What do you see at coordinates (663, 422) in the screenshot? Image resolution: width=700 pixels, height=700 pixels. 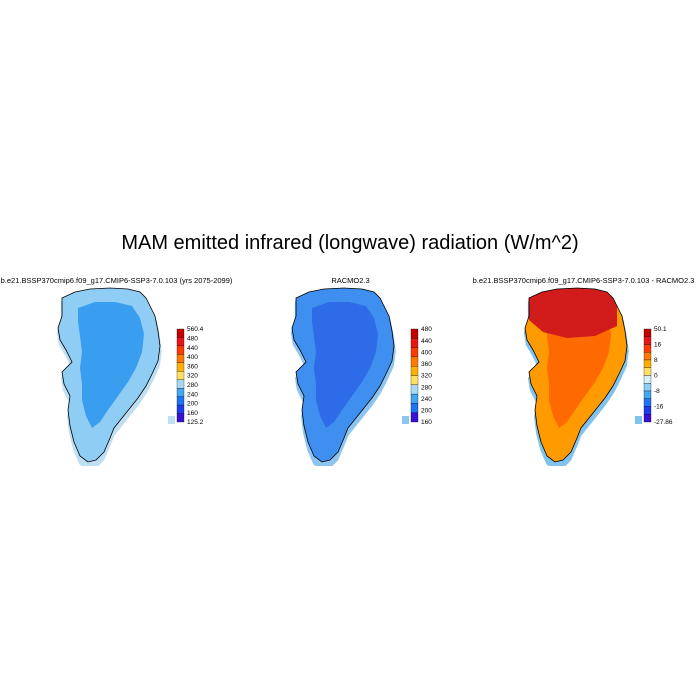 I see `colorbar-label: -27.86` at bounding box center [663, 422].